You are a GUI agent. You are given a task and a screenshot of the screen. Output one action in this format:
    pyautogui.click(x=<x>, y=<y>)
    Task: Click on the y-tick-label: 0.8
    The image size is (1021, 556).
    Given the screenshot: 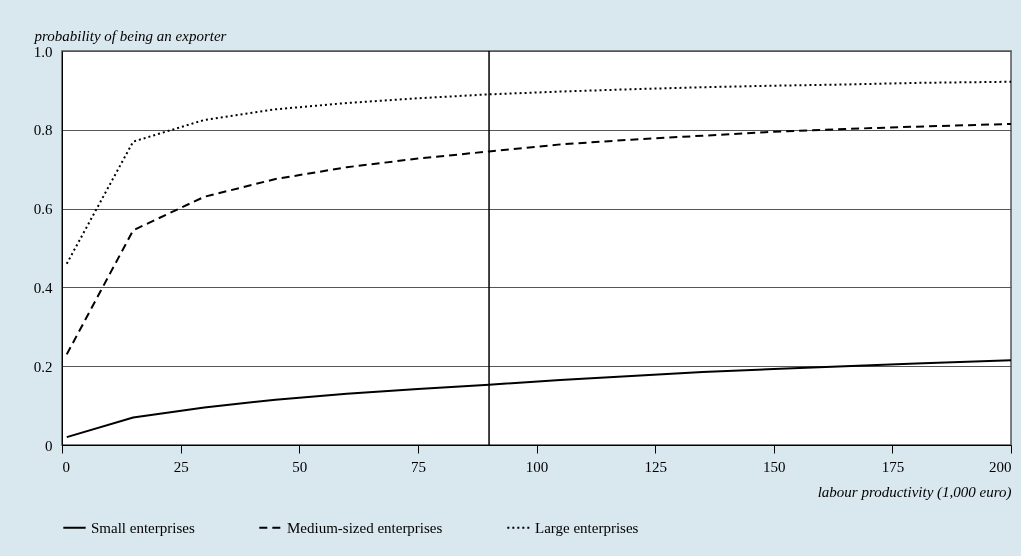 What is the action you would take?
    pyautogui.click(x=43, y=130)
    